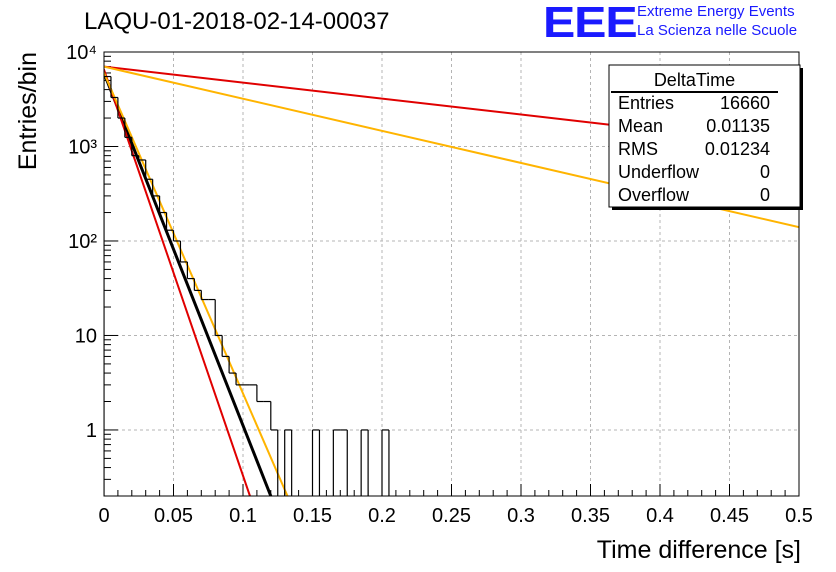 Image resolution: width=836 pixels, height=572 pixels. Describe the element at coordinates (451, 516) in the screenshot. I see `x-tick-label: 0.25` at that location.